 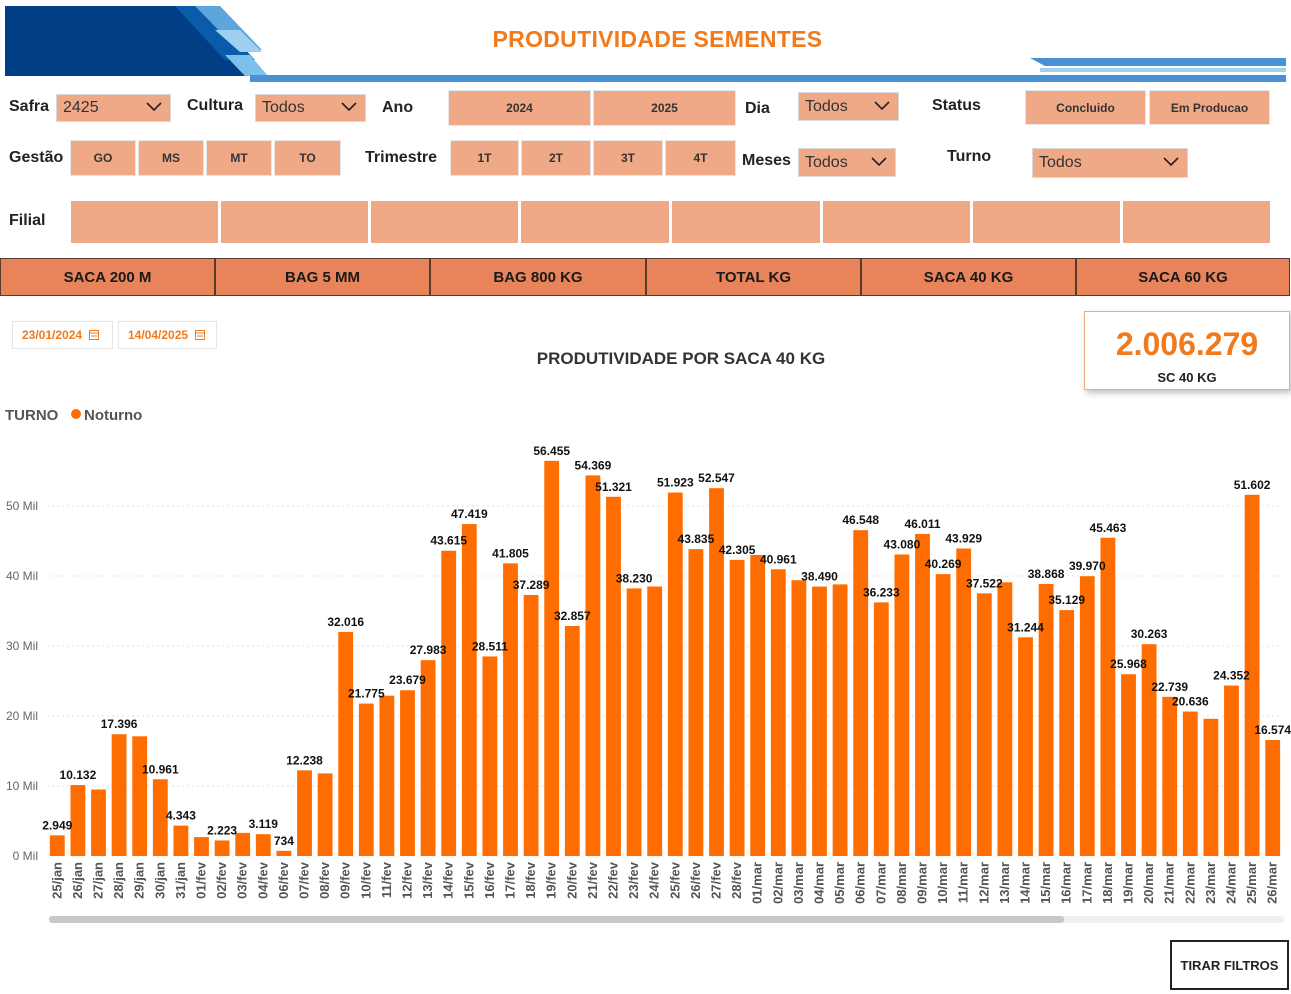 What do you see at coordinates (307, 158) in the screenshot?
I see `gestao-option-to: TO` at bounding box center [307, 158].